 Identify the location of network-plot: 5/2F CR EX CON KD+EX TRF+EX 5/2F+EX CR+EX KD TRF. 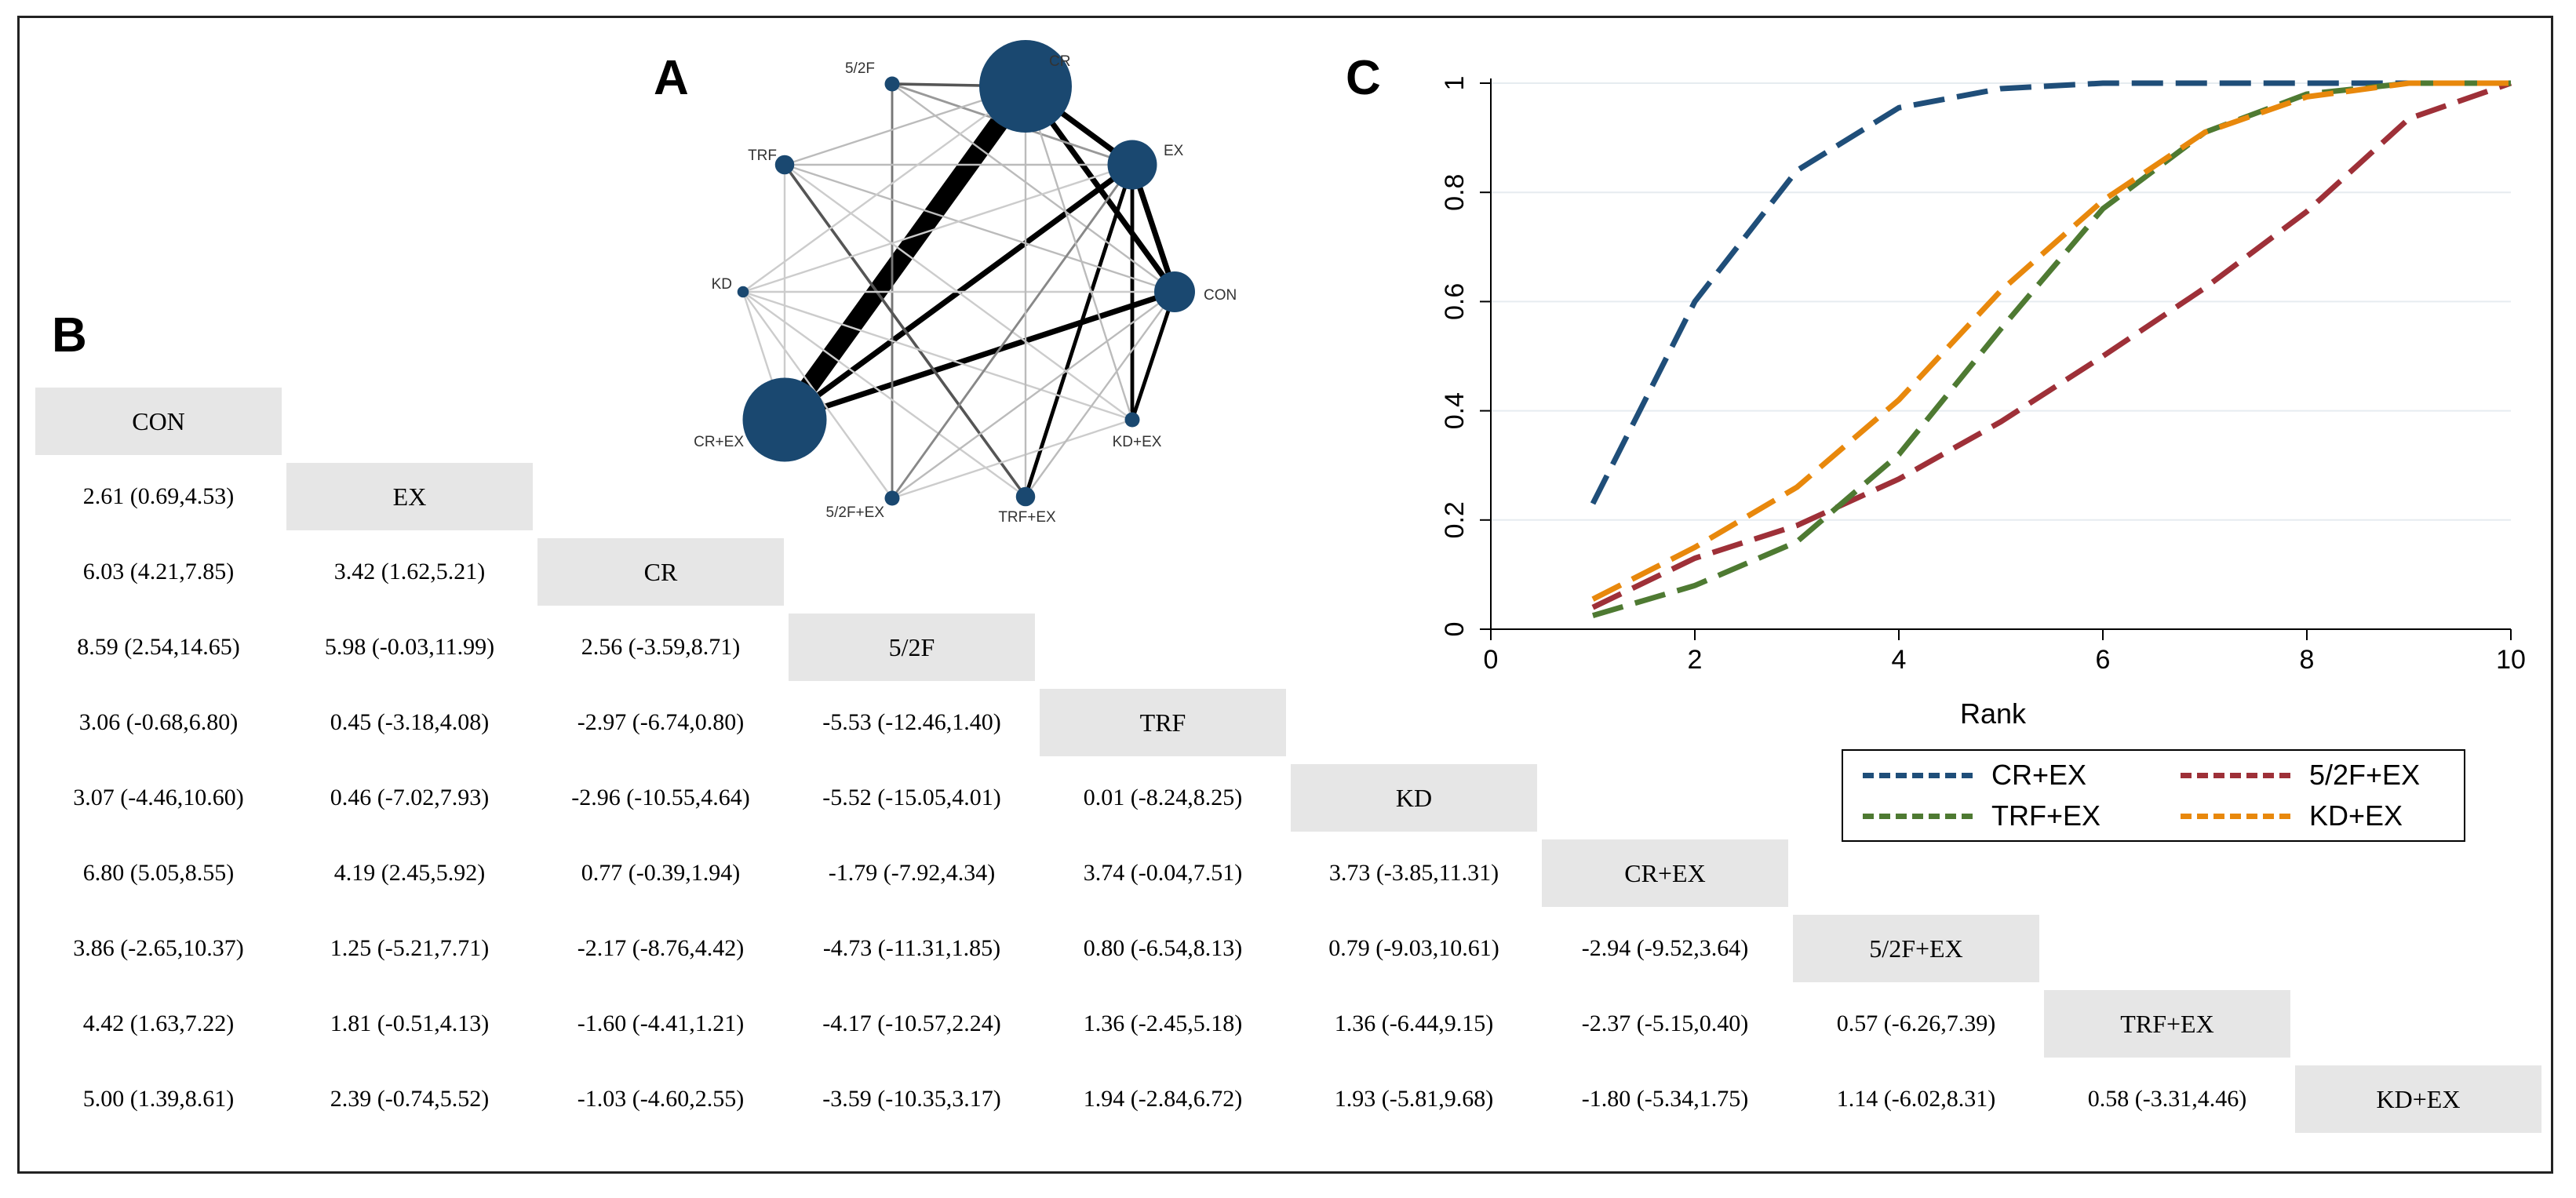
(965, 283).